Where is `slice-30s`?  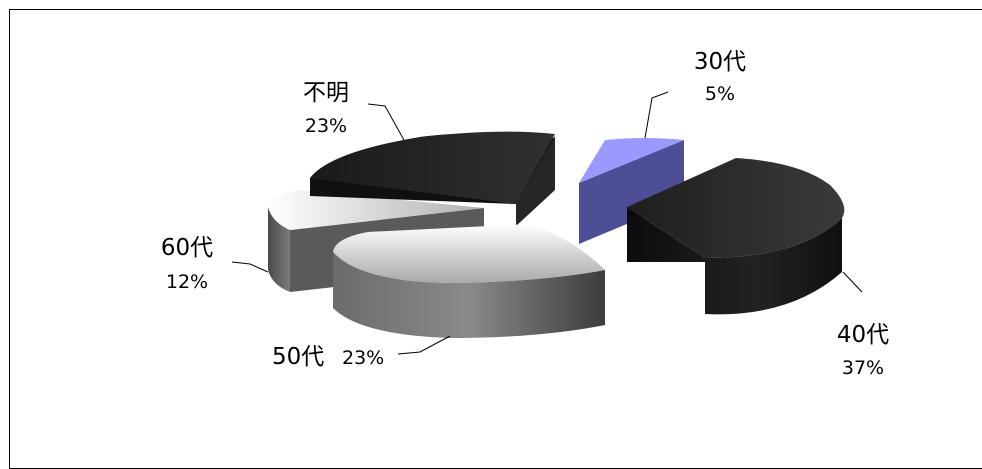 slice-30s is located at coordinates (631, 191).